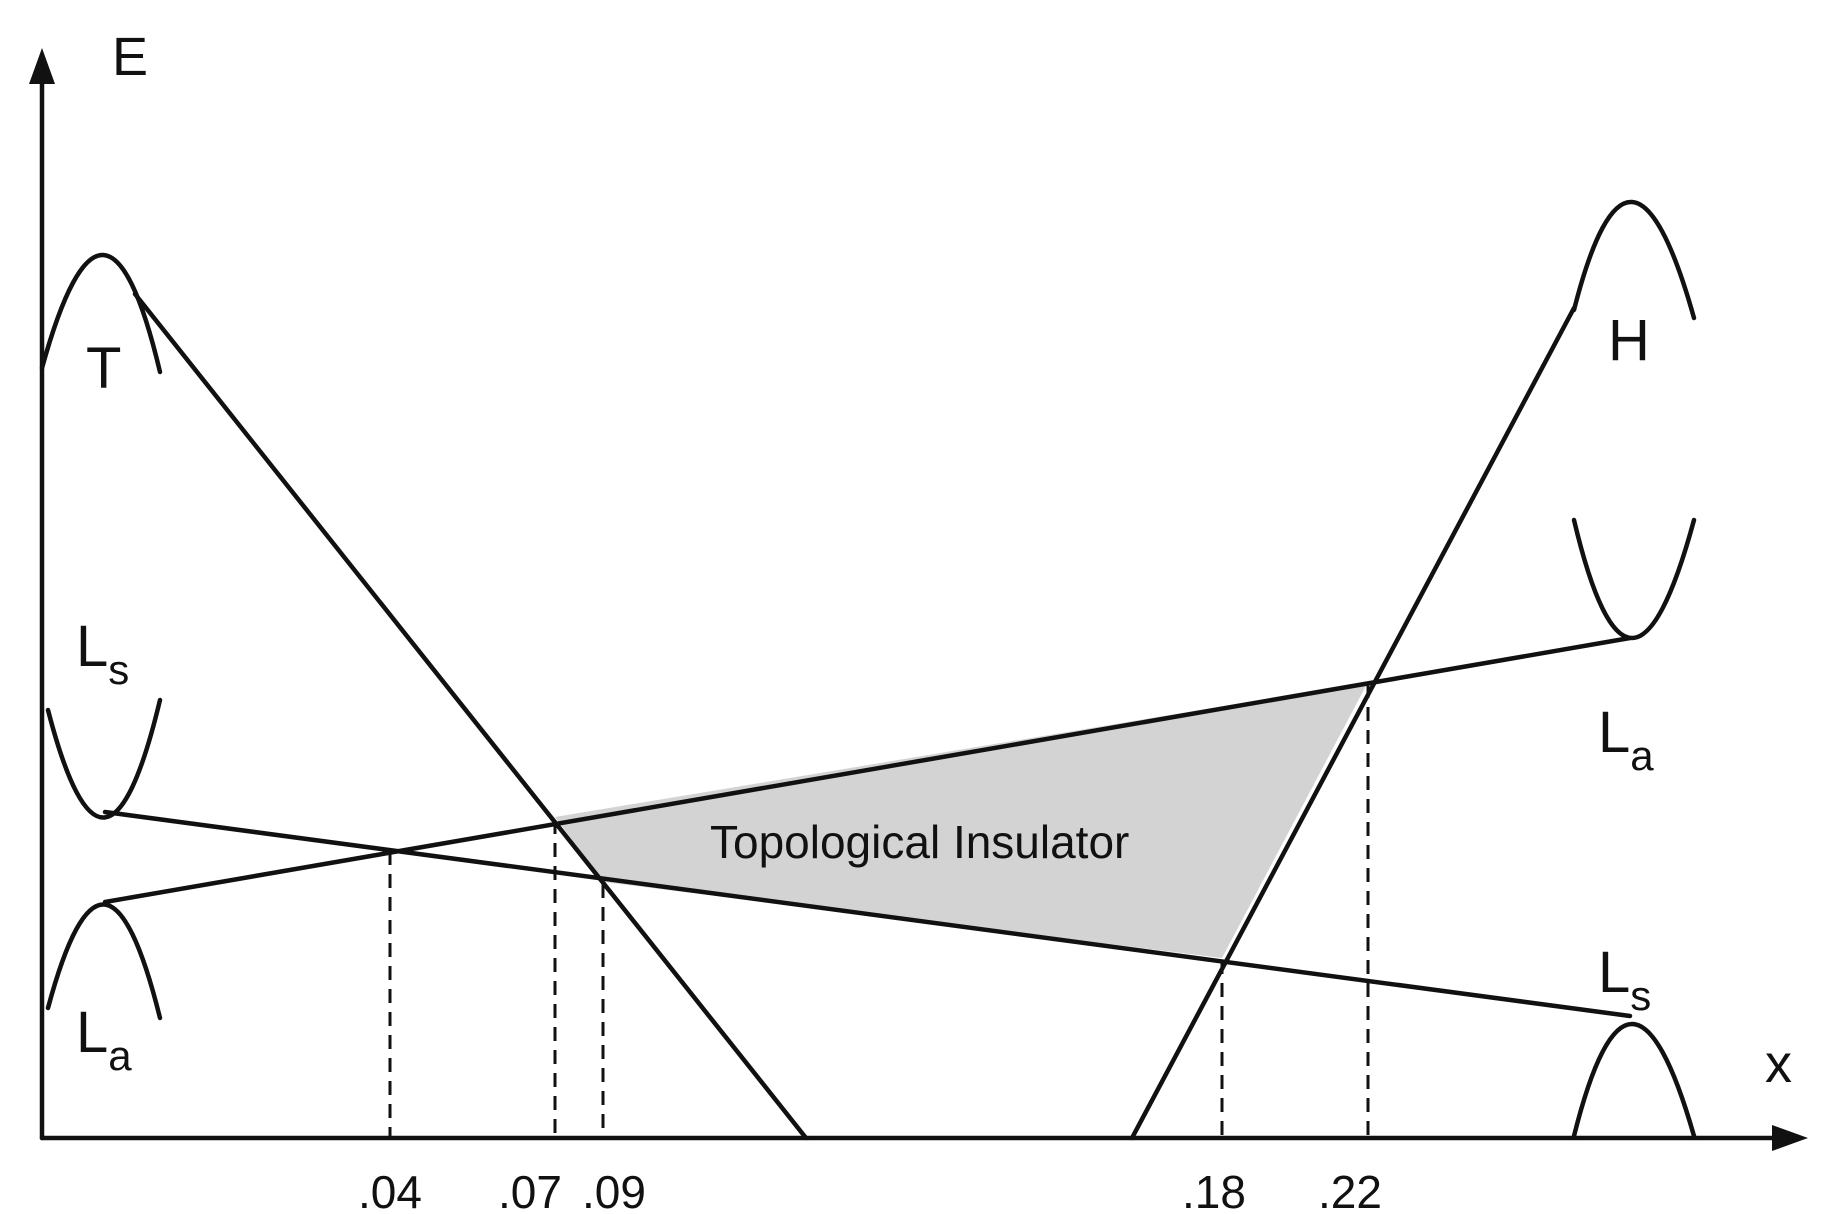 The image size is (1821, 1214). I want to click on ls-right-label: Ls, so click(1624, 979).